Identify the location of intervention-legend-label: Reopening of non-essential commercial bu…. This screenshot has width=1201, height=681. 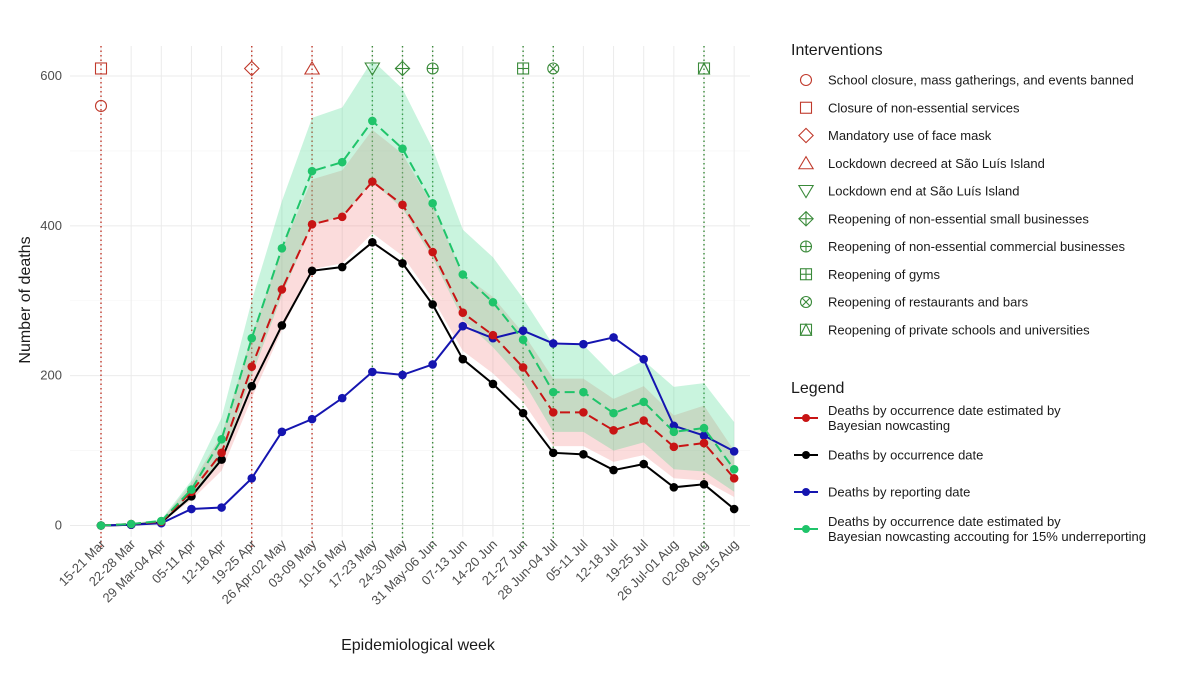
(976, 246).